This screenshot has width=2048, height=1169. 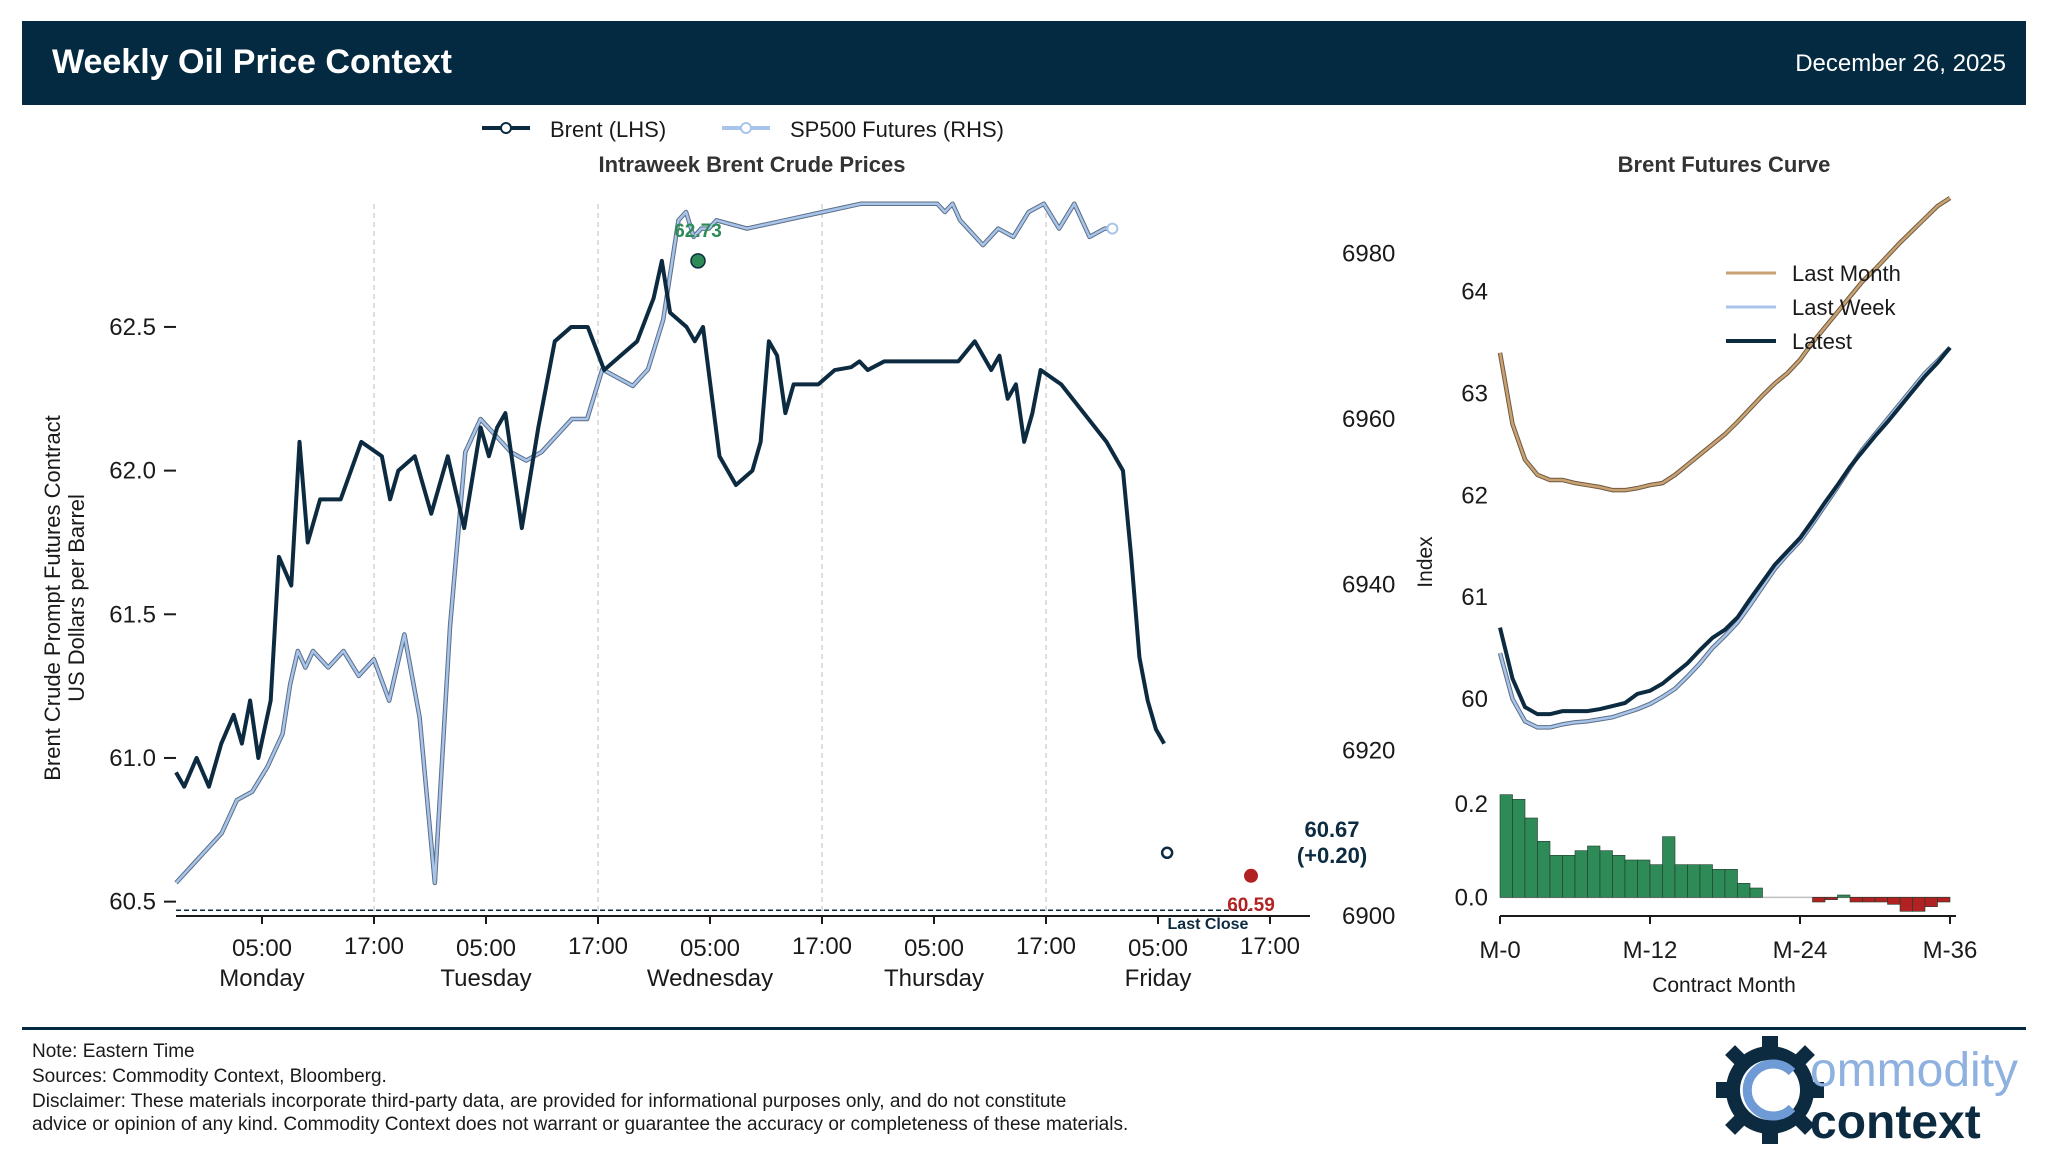 I want to click on curve-y-tick-label: 63, so click(x=1474, y=393).